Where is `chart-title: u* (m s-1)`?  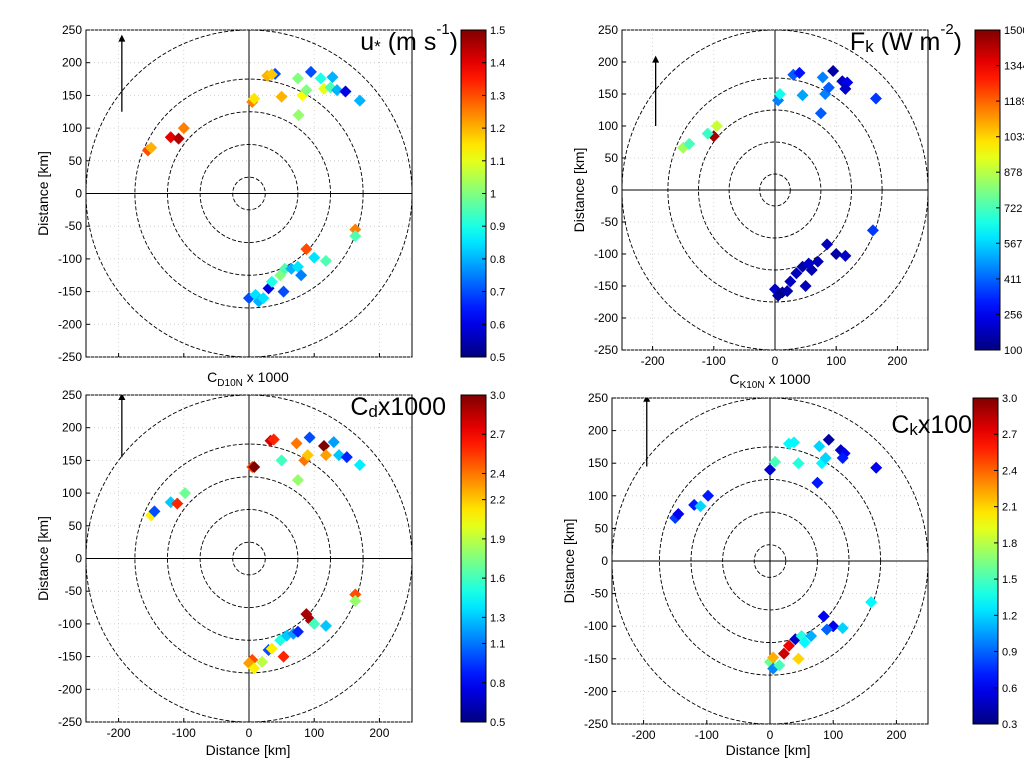 chart-title: u* (m s-1) is located at coordinates (409, 38).